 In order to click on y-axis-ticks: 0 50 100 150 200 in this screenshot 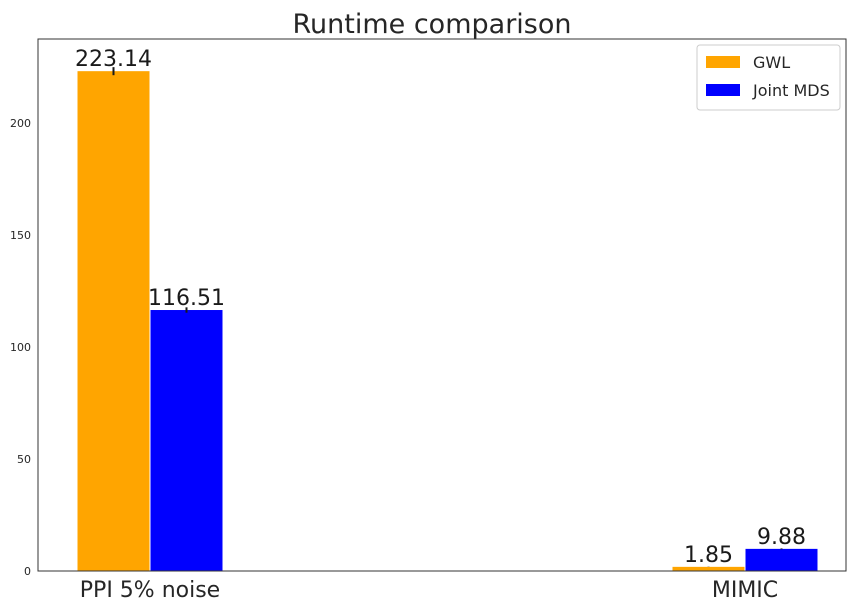, I will do `click(20, 347)`.